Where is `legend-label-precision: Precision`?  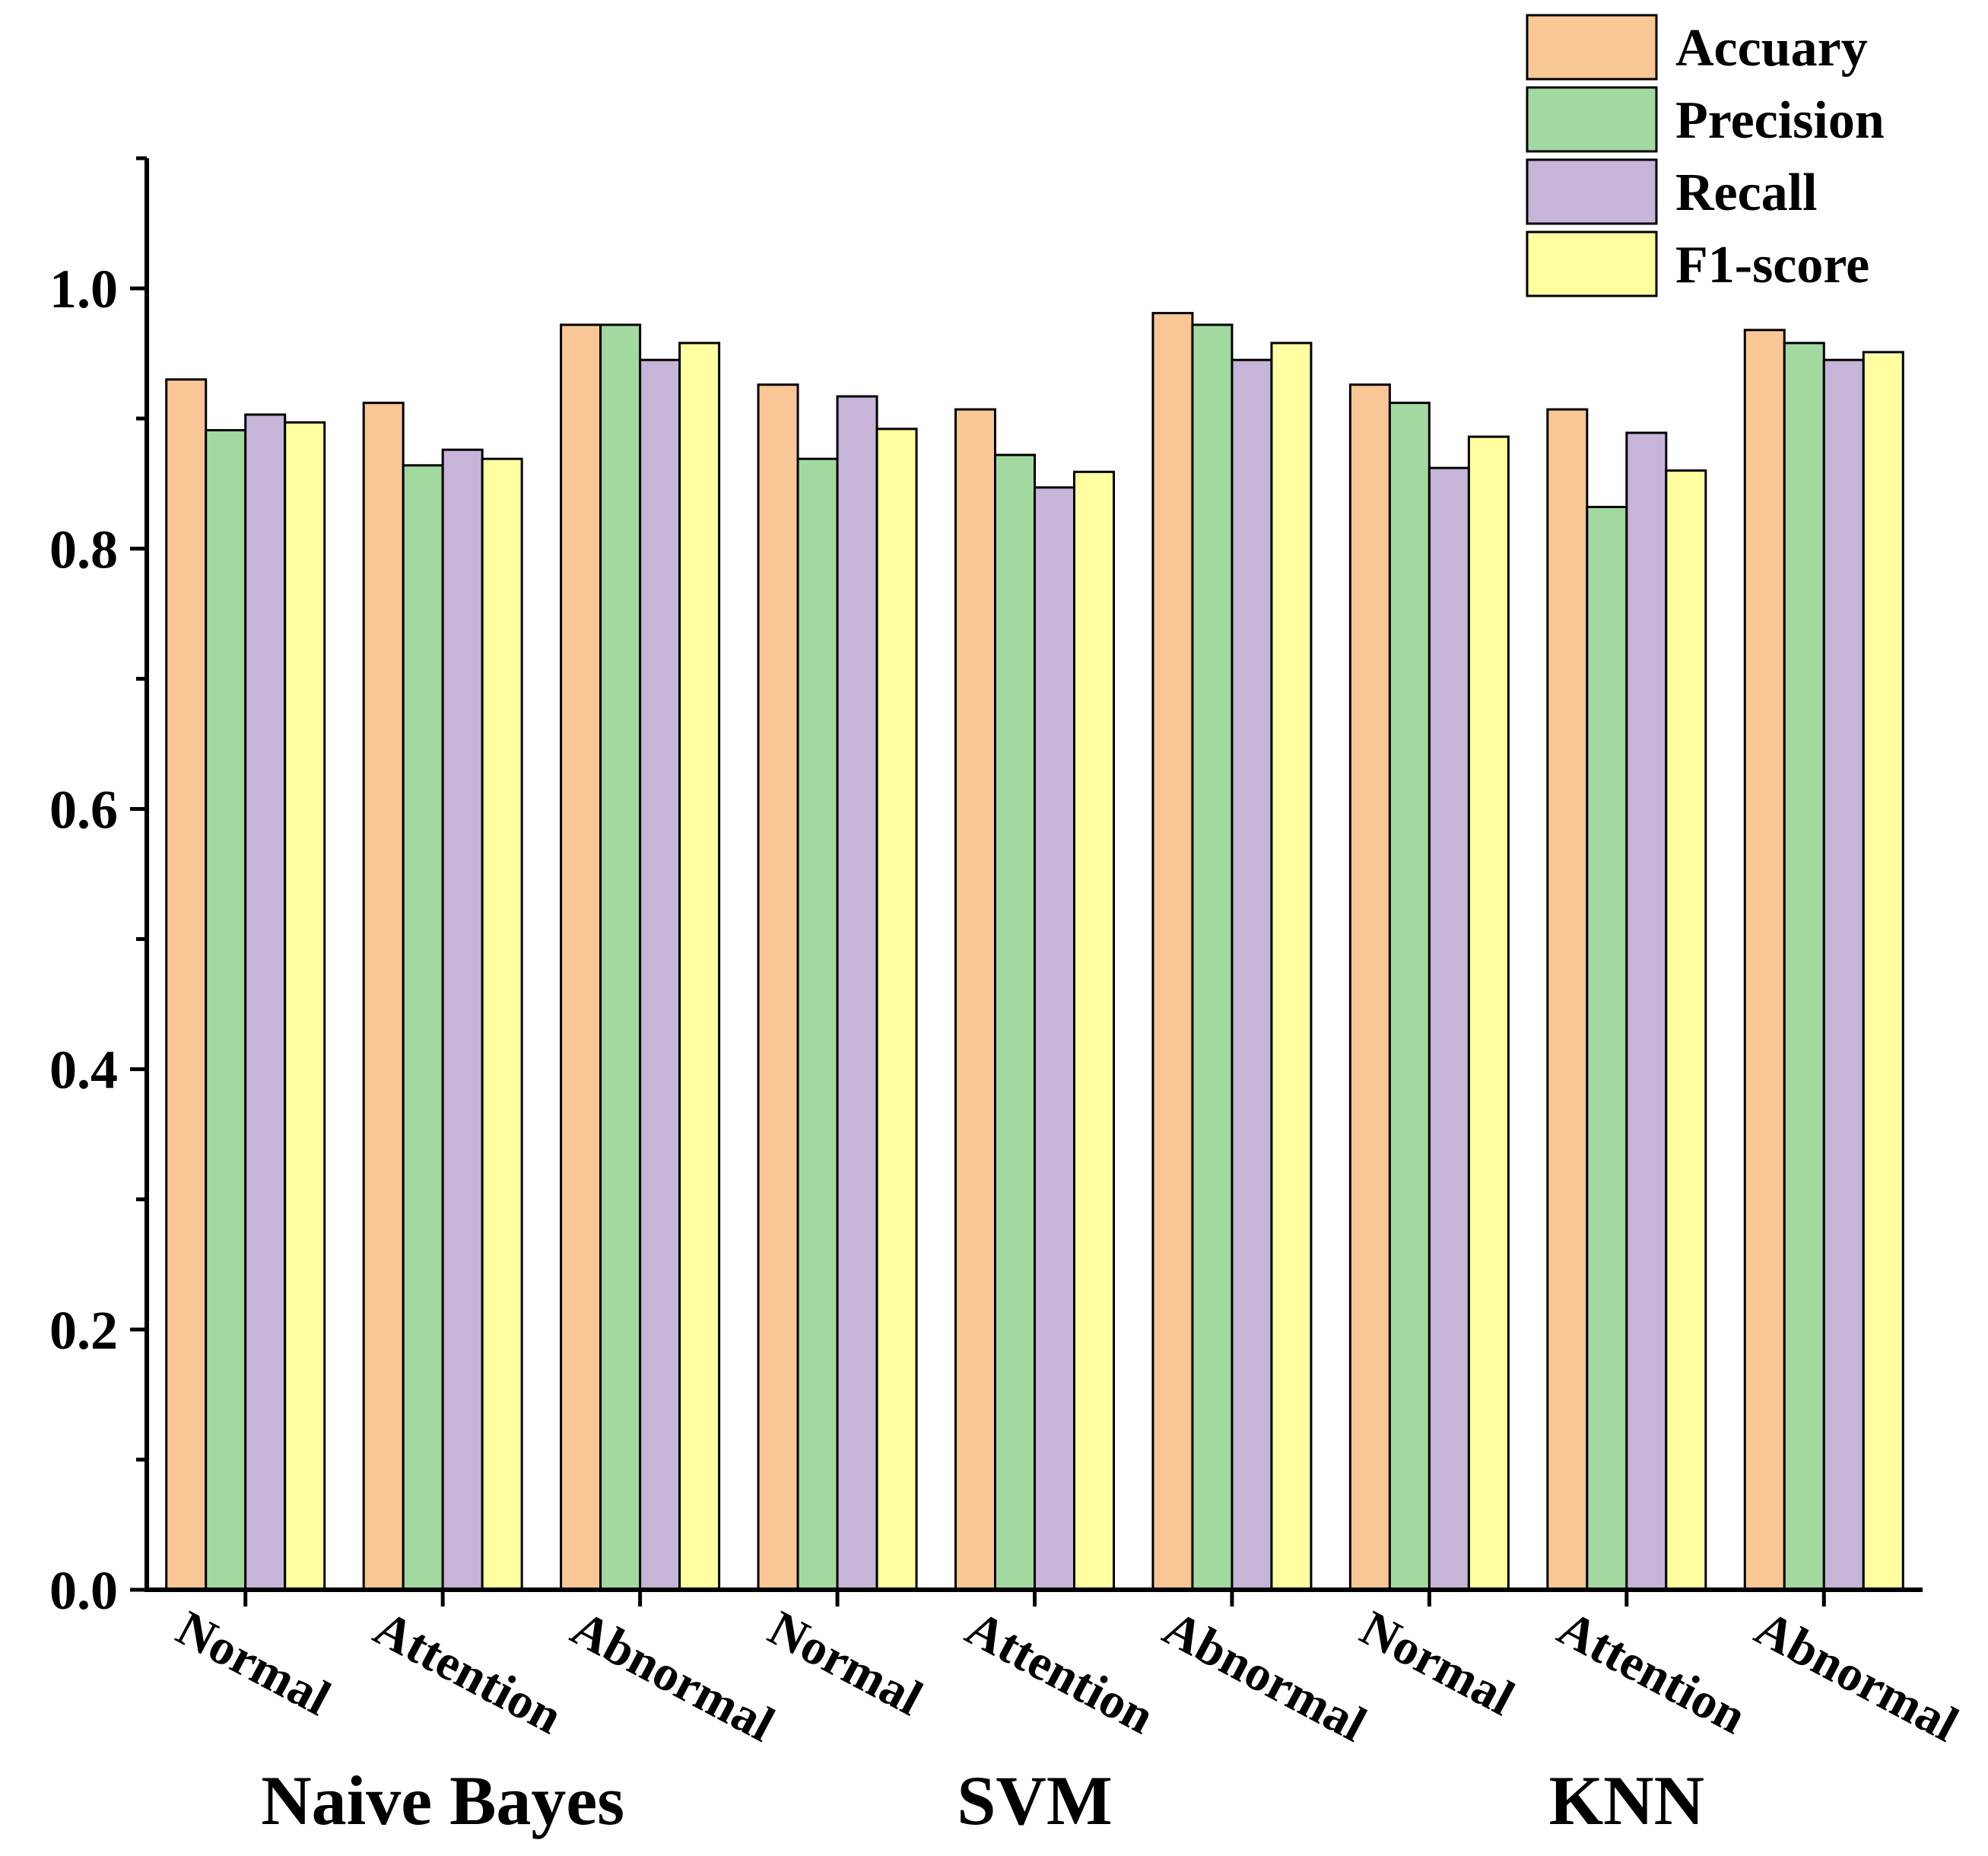
legend-label-precision: Precision is located at coordinates (1780, 120).